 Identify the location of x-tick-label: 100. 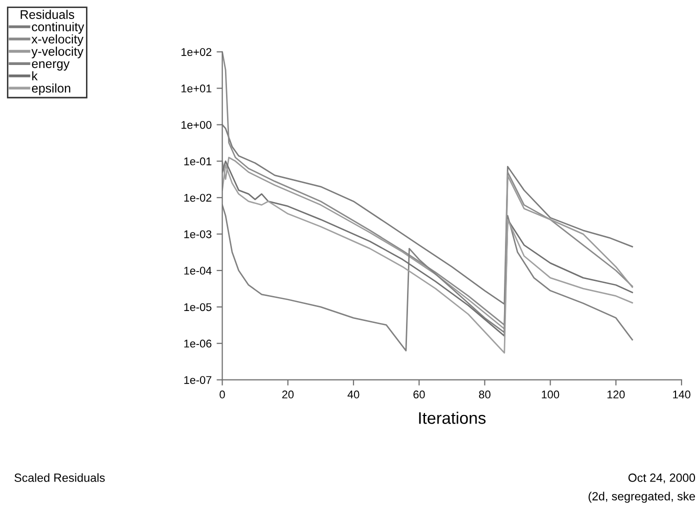
(551, 394).